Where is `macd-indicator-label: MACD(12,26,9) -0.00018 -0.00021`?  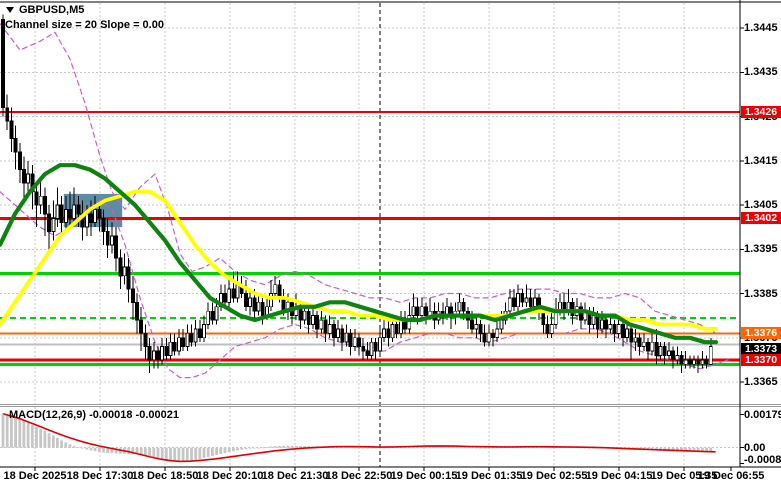 macd-indicator-label: MACD(12,26,9) -0.00018 -0.00021 is located at coordinates (94, 415).